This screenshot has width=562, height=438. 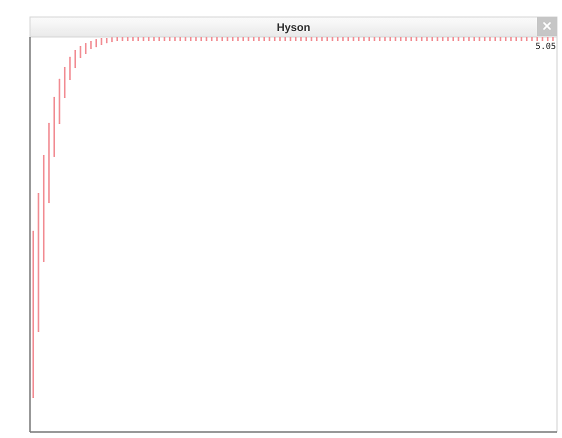 I want to click on chart-title: Hyson, so click(x=293, y=28).